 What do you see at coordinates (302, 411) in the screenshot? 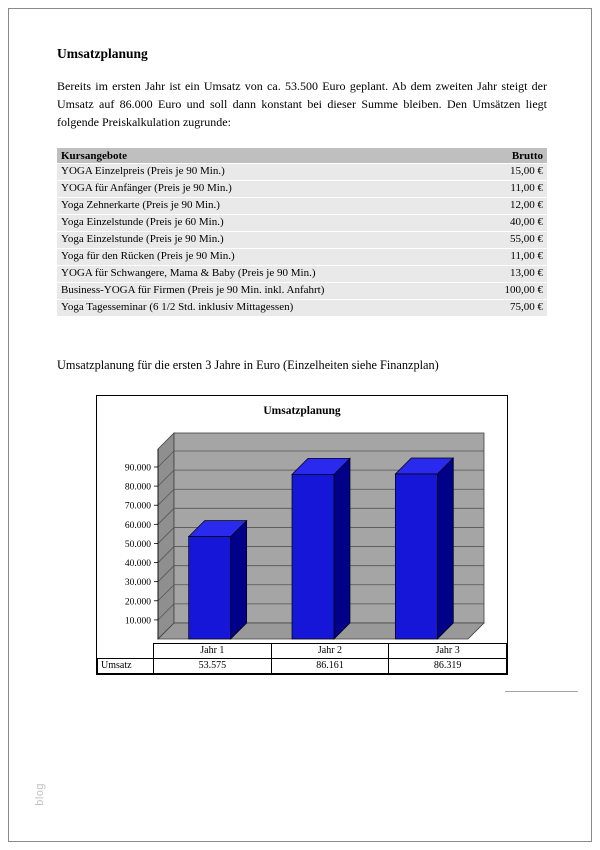
I see `chart-title: Umsatzplanung` at bounding box center [302, 411].